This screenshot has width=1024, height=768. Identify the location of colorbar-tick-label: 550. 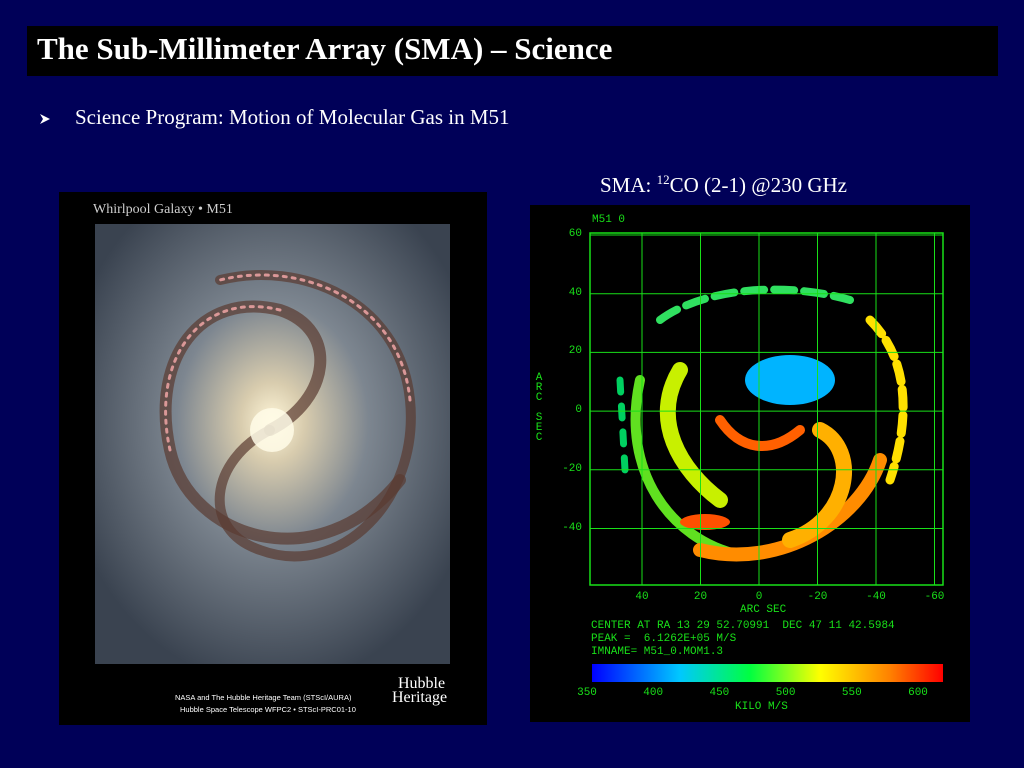
(851, 693).